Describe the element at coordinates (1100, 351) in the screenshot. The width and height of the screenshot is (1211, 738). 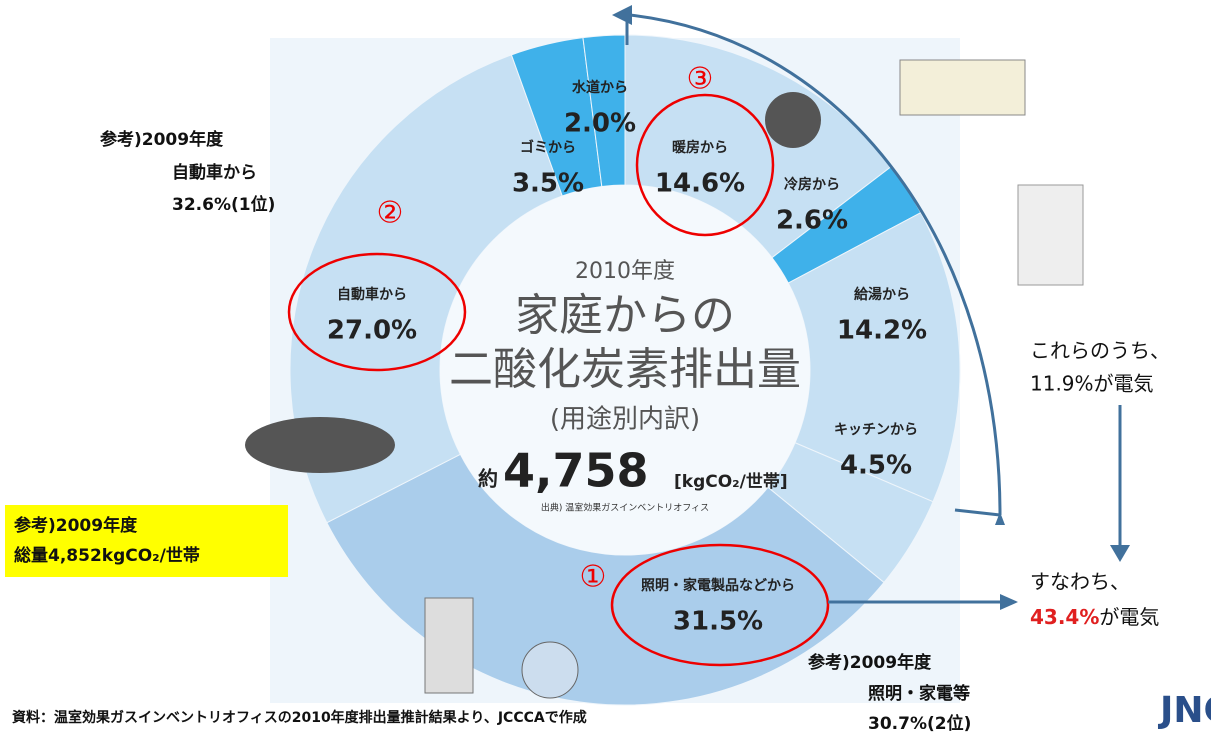
I see `note-text: これらのうち、` at that location.